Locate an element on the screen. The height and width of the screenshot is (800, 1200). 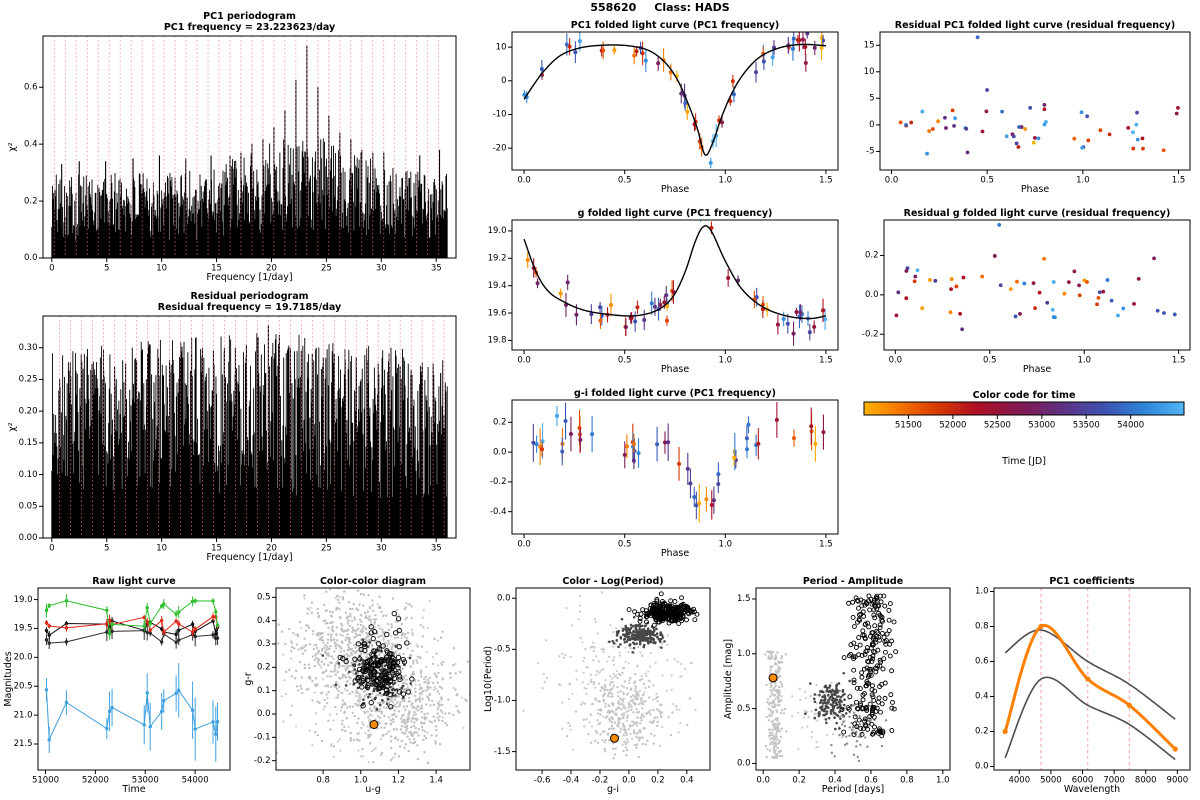
panel-time-colorbar is located at coordinates (1024, 428).